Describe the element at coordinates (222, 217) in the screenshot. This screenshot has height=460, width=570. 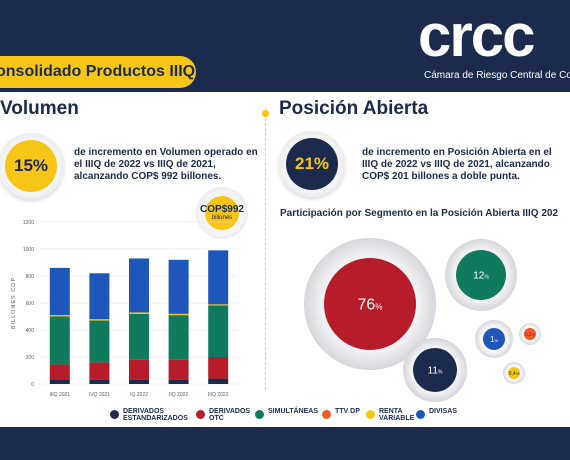
I see `total-bubble-unit: billones` at that location.